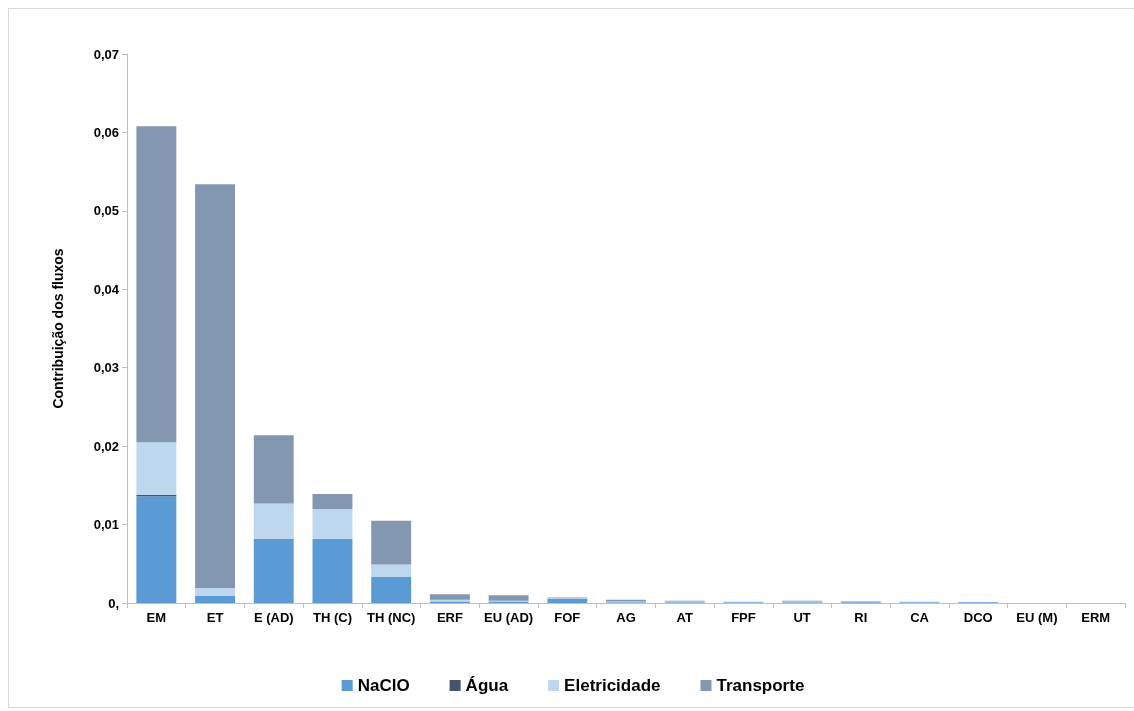 Image resolution: width=1134 pixels, height=711 pixels. I want to click on x-tick-label: UT, so click(802, 617).